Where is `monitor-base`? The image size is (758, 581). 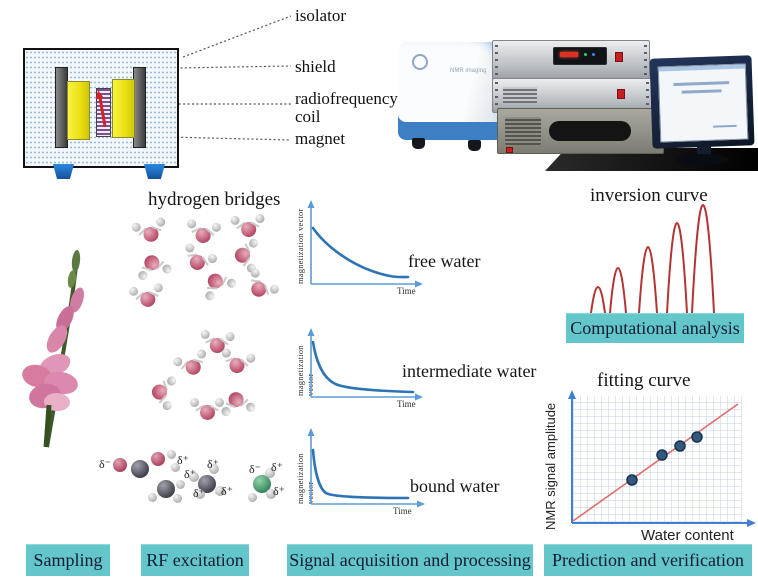
monitor-base is located at coordinates (702, 159).